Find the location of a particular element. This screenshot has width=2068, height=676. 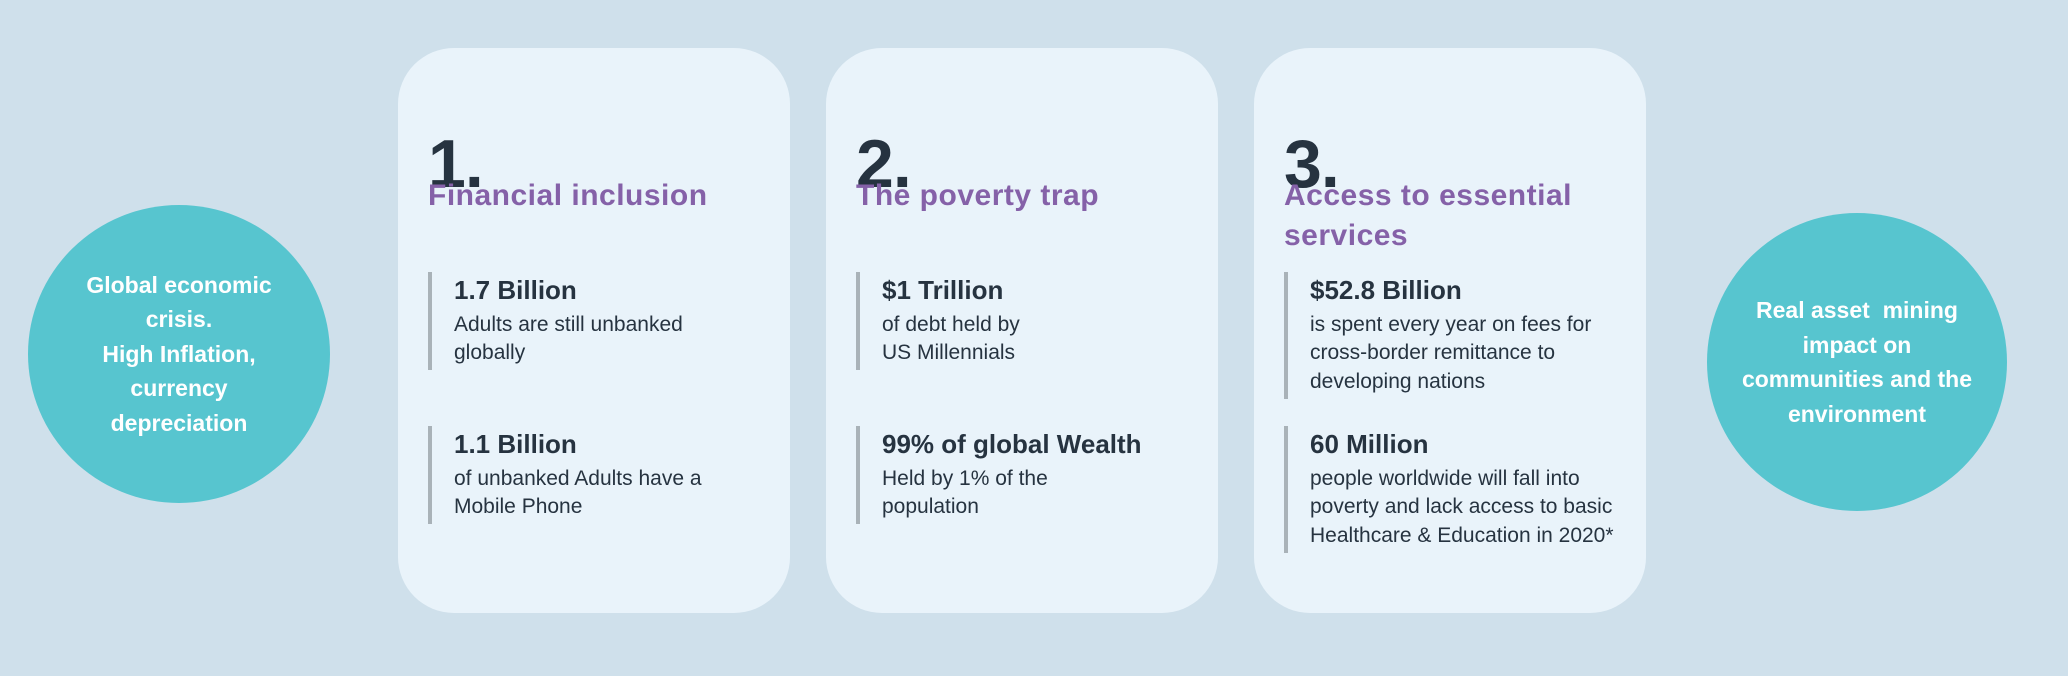

stat-description: of debt held by US Millennials is located at coordinates (951, 338).